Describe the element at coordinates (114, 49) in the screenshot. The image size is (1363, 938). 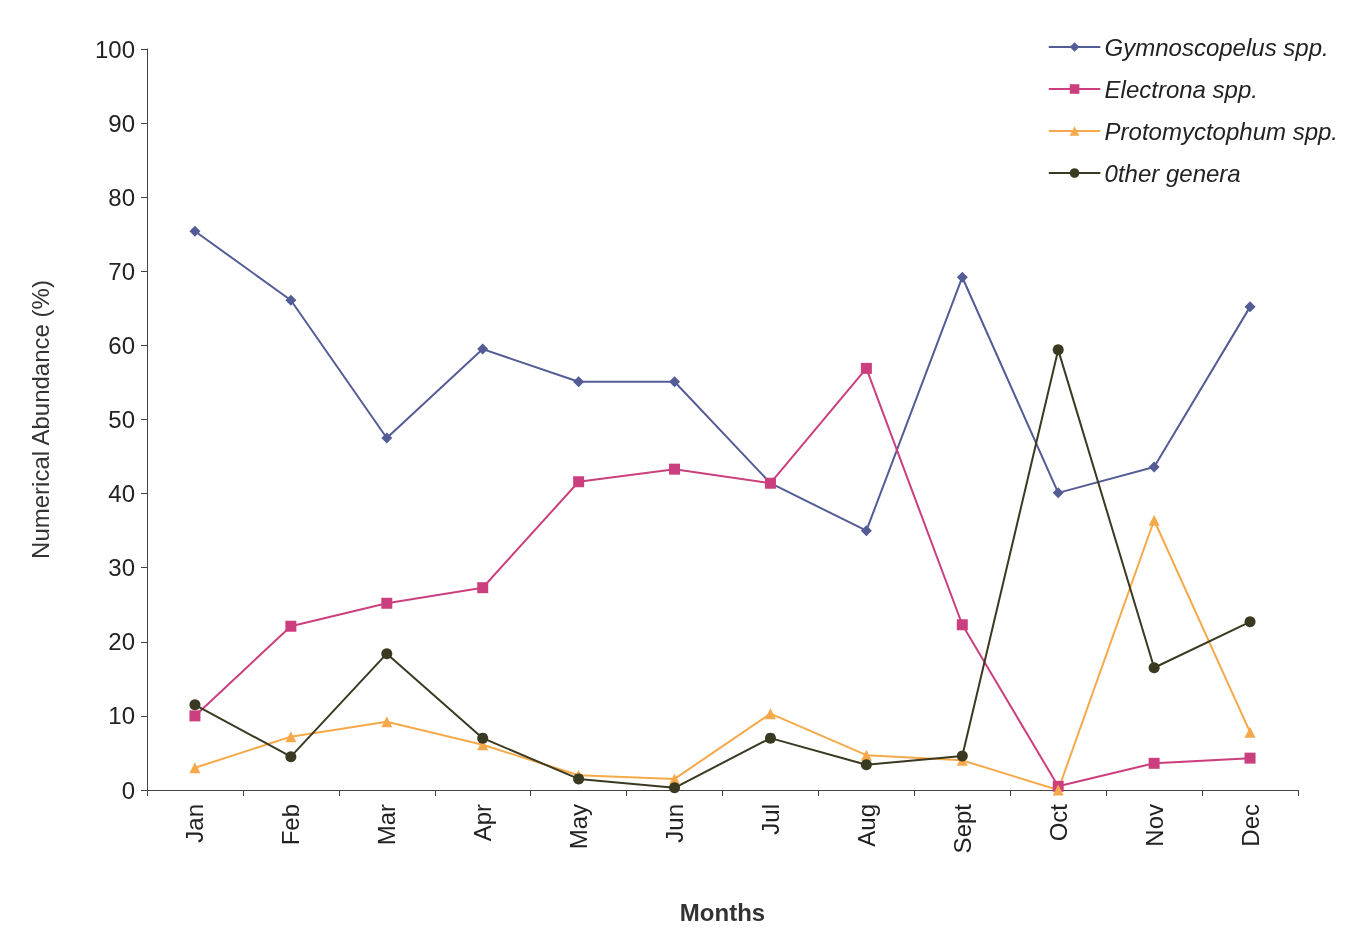
I see `y-tick-label: 100` at that location.